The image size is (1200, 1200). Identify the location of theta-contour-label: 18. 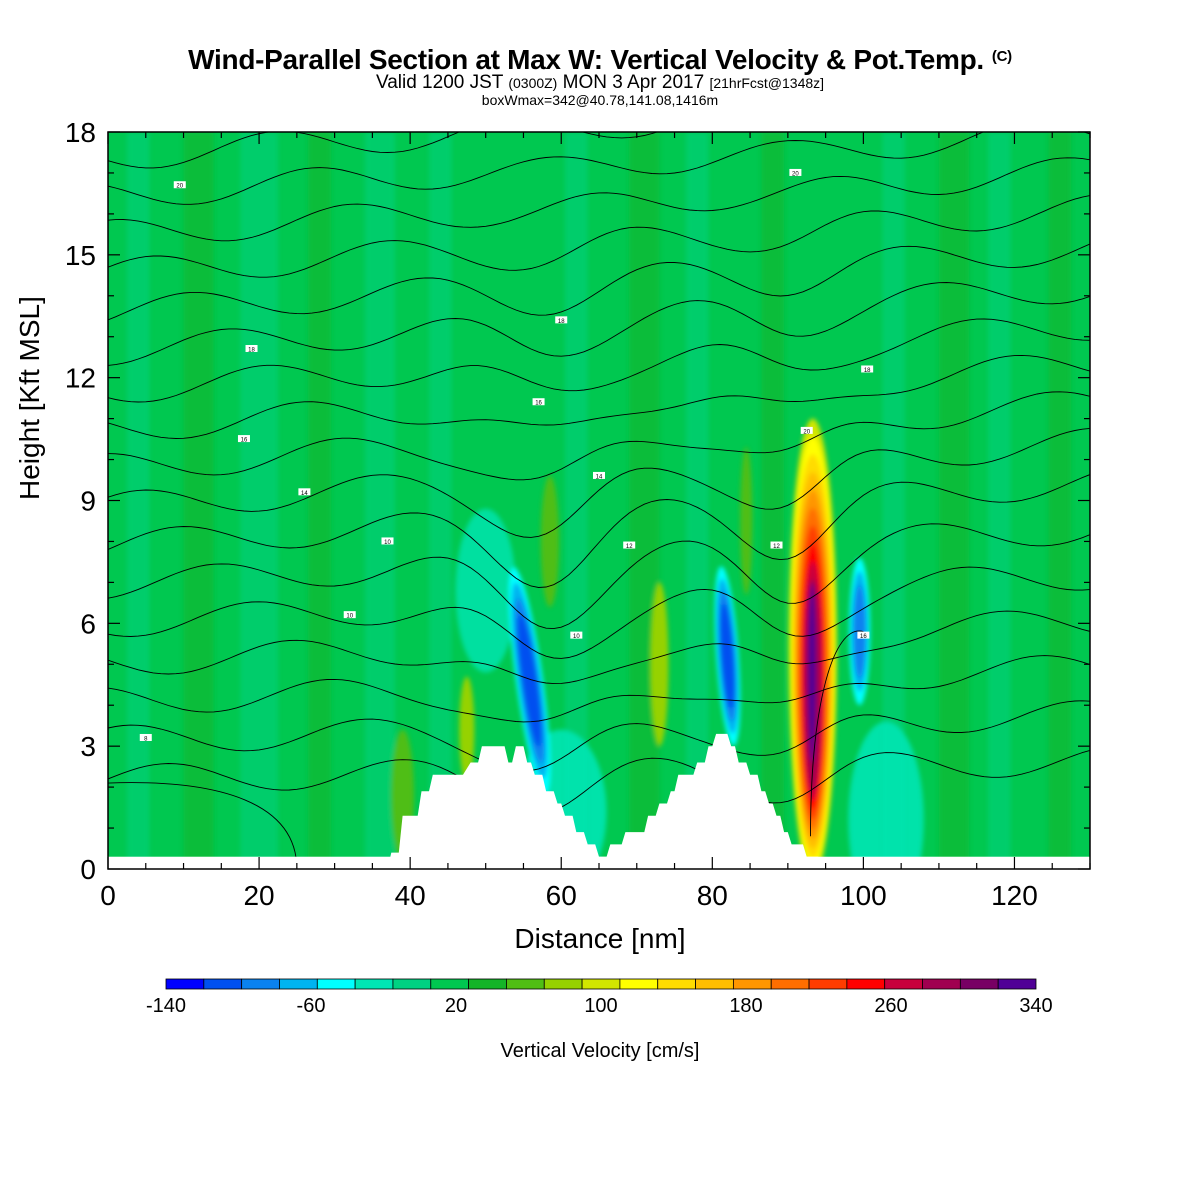
(561, 320).